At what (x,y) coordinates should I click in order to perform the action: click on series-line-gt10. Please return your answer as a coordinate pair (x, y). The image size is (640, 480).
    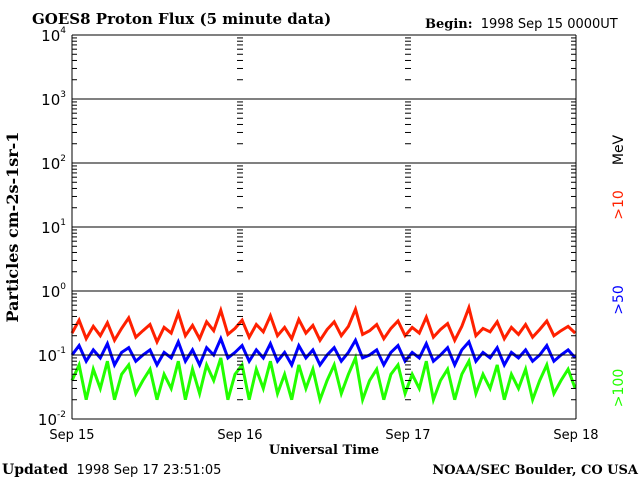
    Looking at the image, I should click on (323, 324).